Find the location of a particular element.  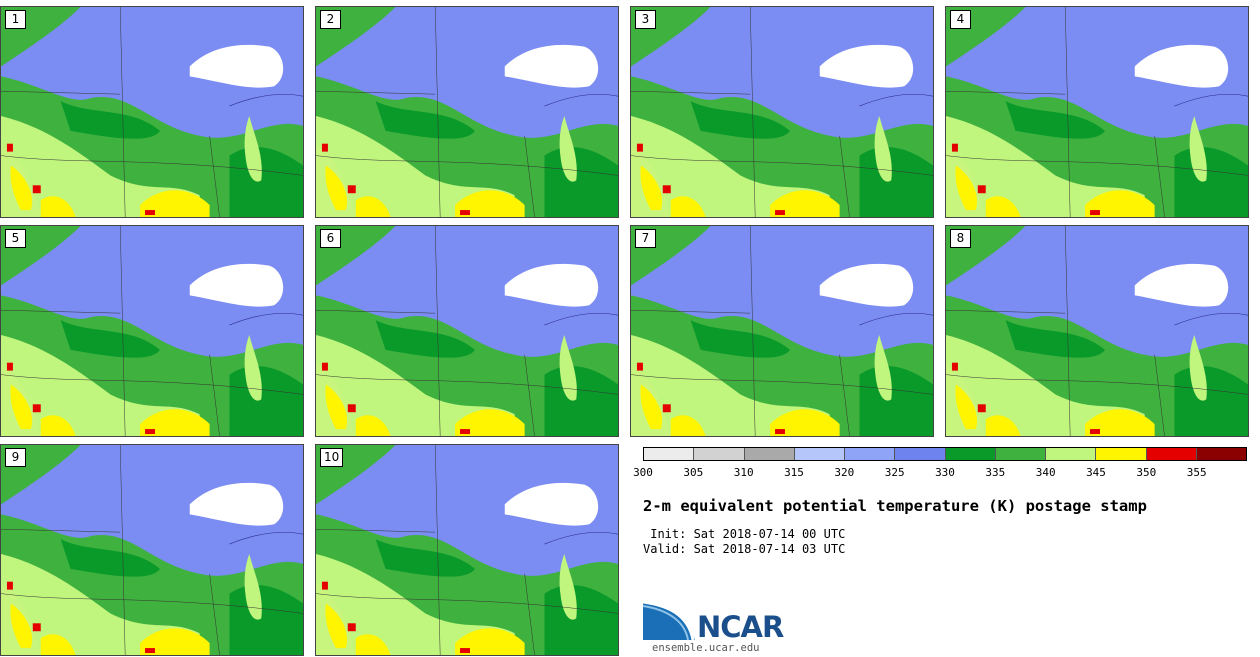

member-map-panel: 8 is located at coordinates (1097, 331).